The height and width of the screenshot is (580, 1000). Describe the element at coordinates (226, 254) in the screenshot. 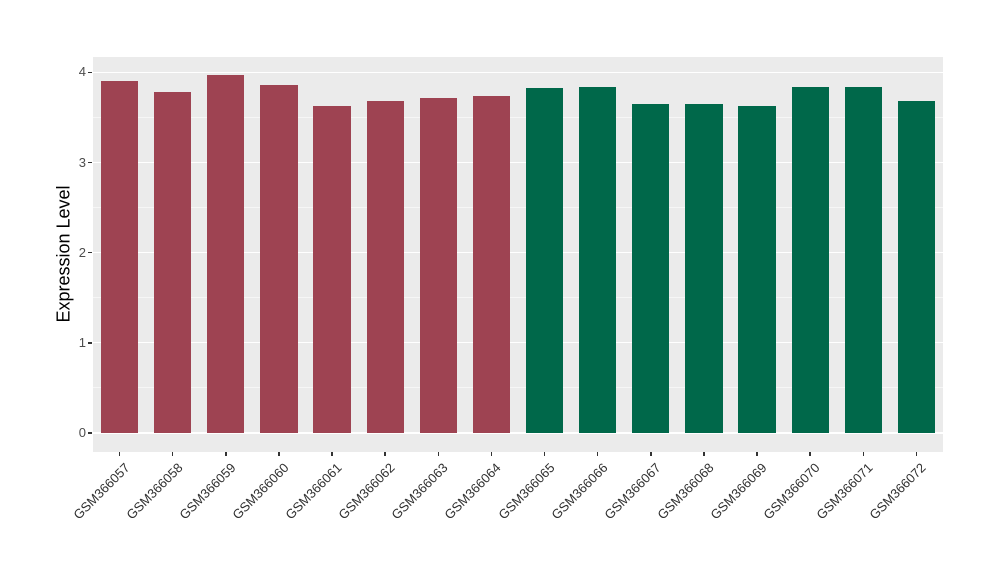

I see `bar-GSM366059` at that location.